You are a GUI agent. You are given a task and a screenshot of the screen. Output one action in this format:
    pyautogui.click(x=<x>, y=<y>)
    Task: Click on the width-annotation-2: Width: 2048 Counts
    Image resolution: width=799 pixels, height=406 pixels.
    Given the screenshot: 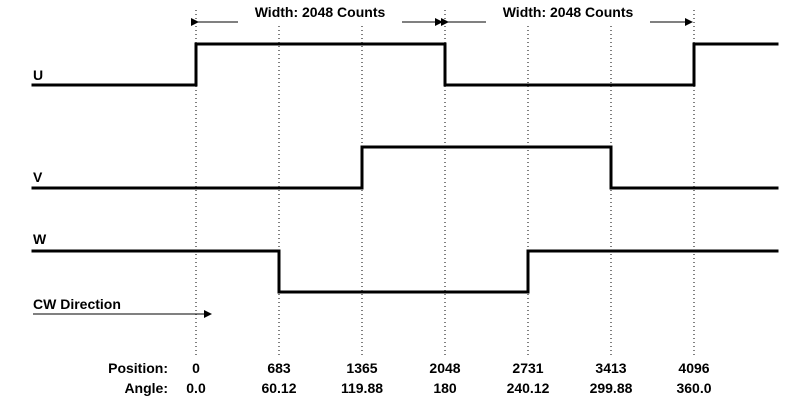 What is the action you would take?
    pyautogui.click(x=567, y=15)
    